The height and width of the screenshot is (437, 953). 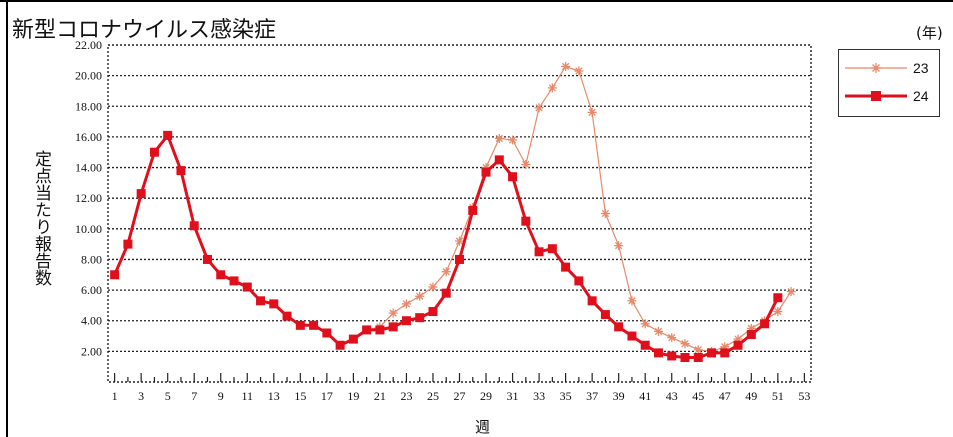 What do you see at coordinates (91, 259) in the screenshot?
I see `y-tick-label: 8.00` at bounding box center [91, 259].